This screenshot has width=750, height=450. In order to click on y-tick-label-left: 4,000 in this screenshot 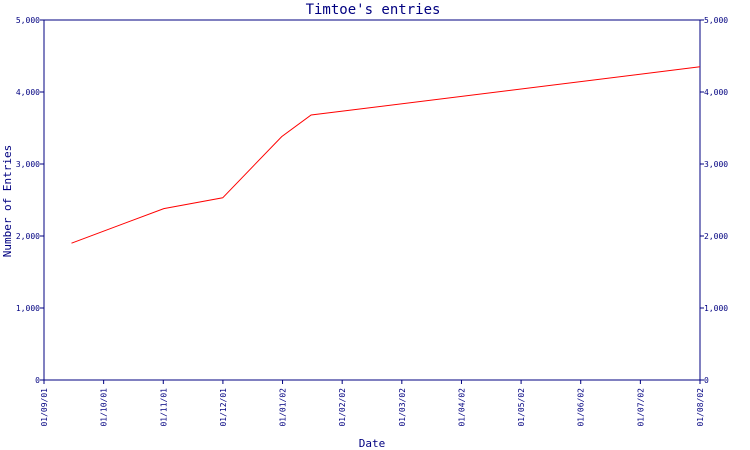, I will do `click(28, 92)`.